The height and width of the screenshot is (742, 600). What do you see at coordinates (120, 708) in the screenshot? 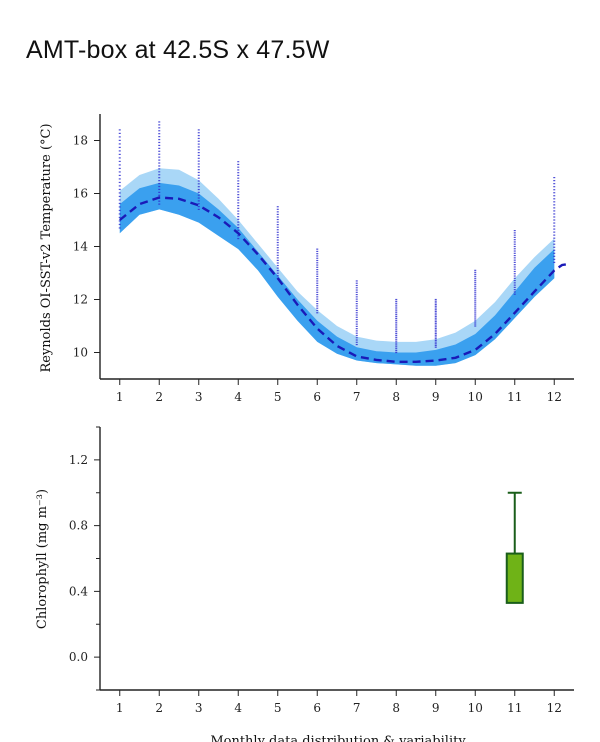
I see `chl-x-tick-label: 1` at bounding box center [120, 708].